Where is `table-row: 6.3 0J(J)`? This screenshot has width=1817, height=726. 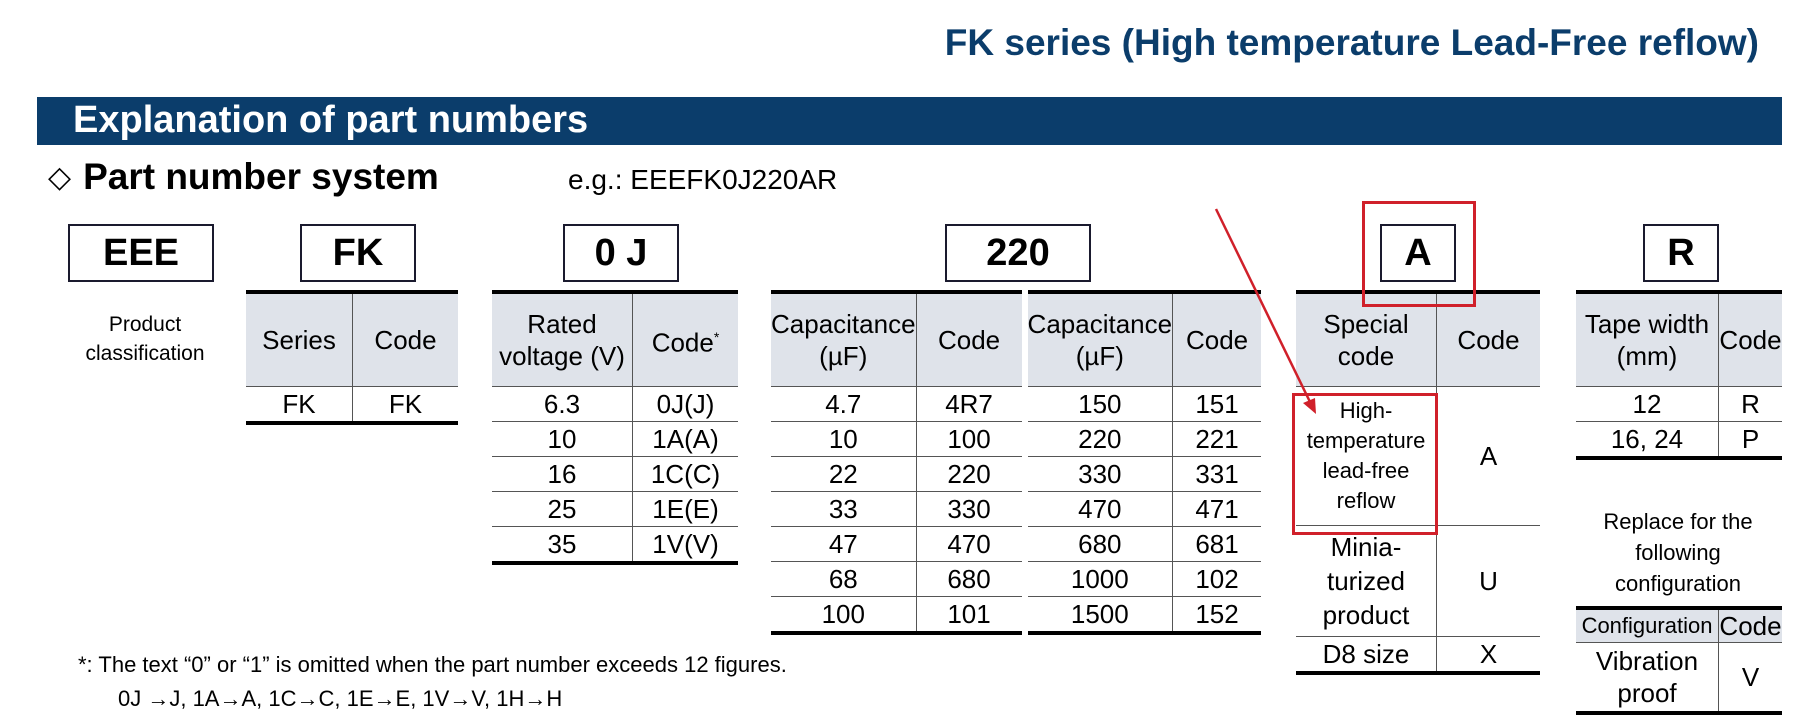
table-row: 6.3 0J(J) is located at coordinates (615, 404).